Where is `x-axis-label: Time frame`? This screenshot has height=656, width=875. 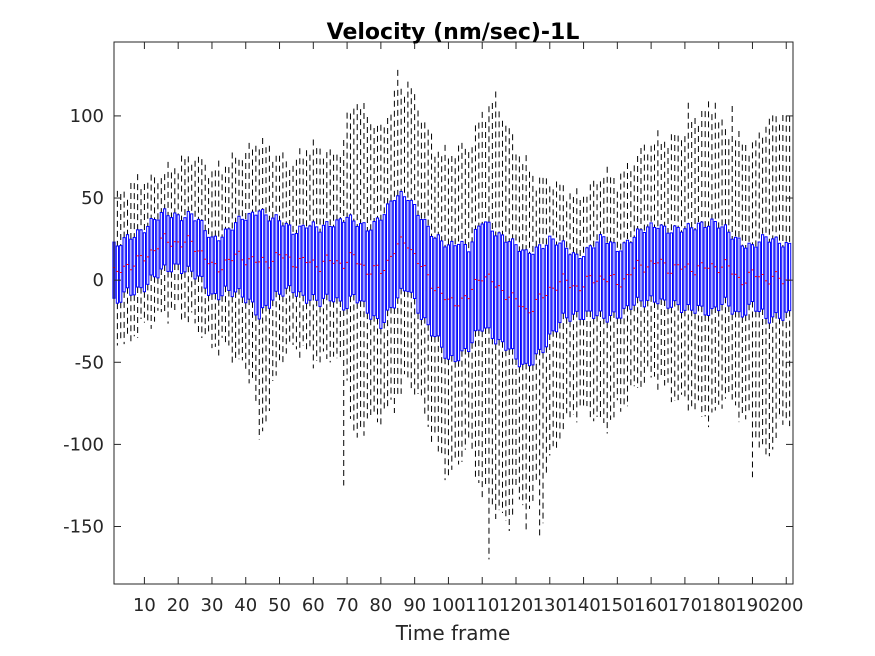 x-axis-label: Time frame is located at coordinates (453, 633).